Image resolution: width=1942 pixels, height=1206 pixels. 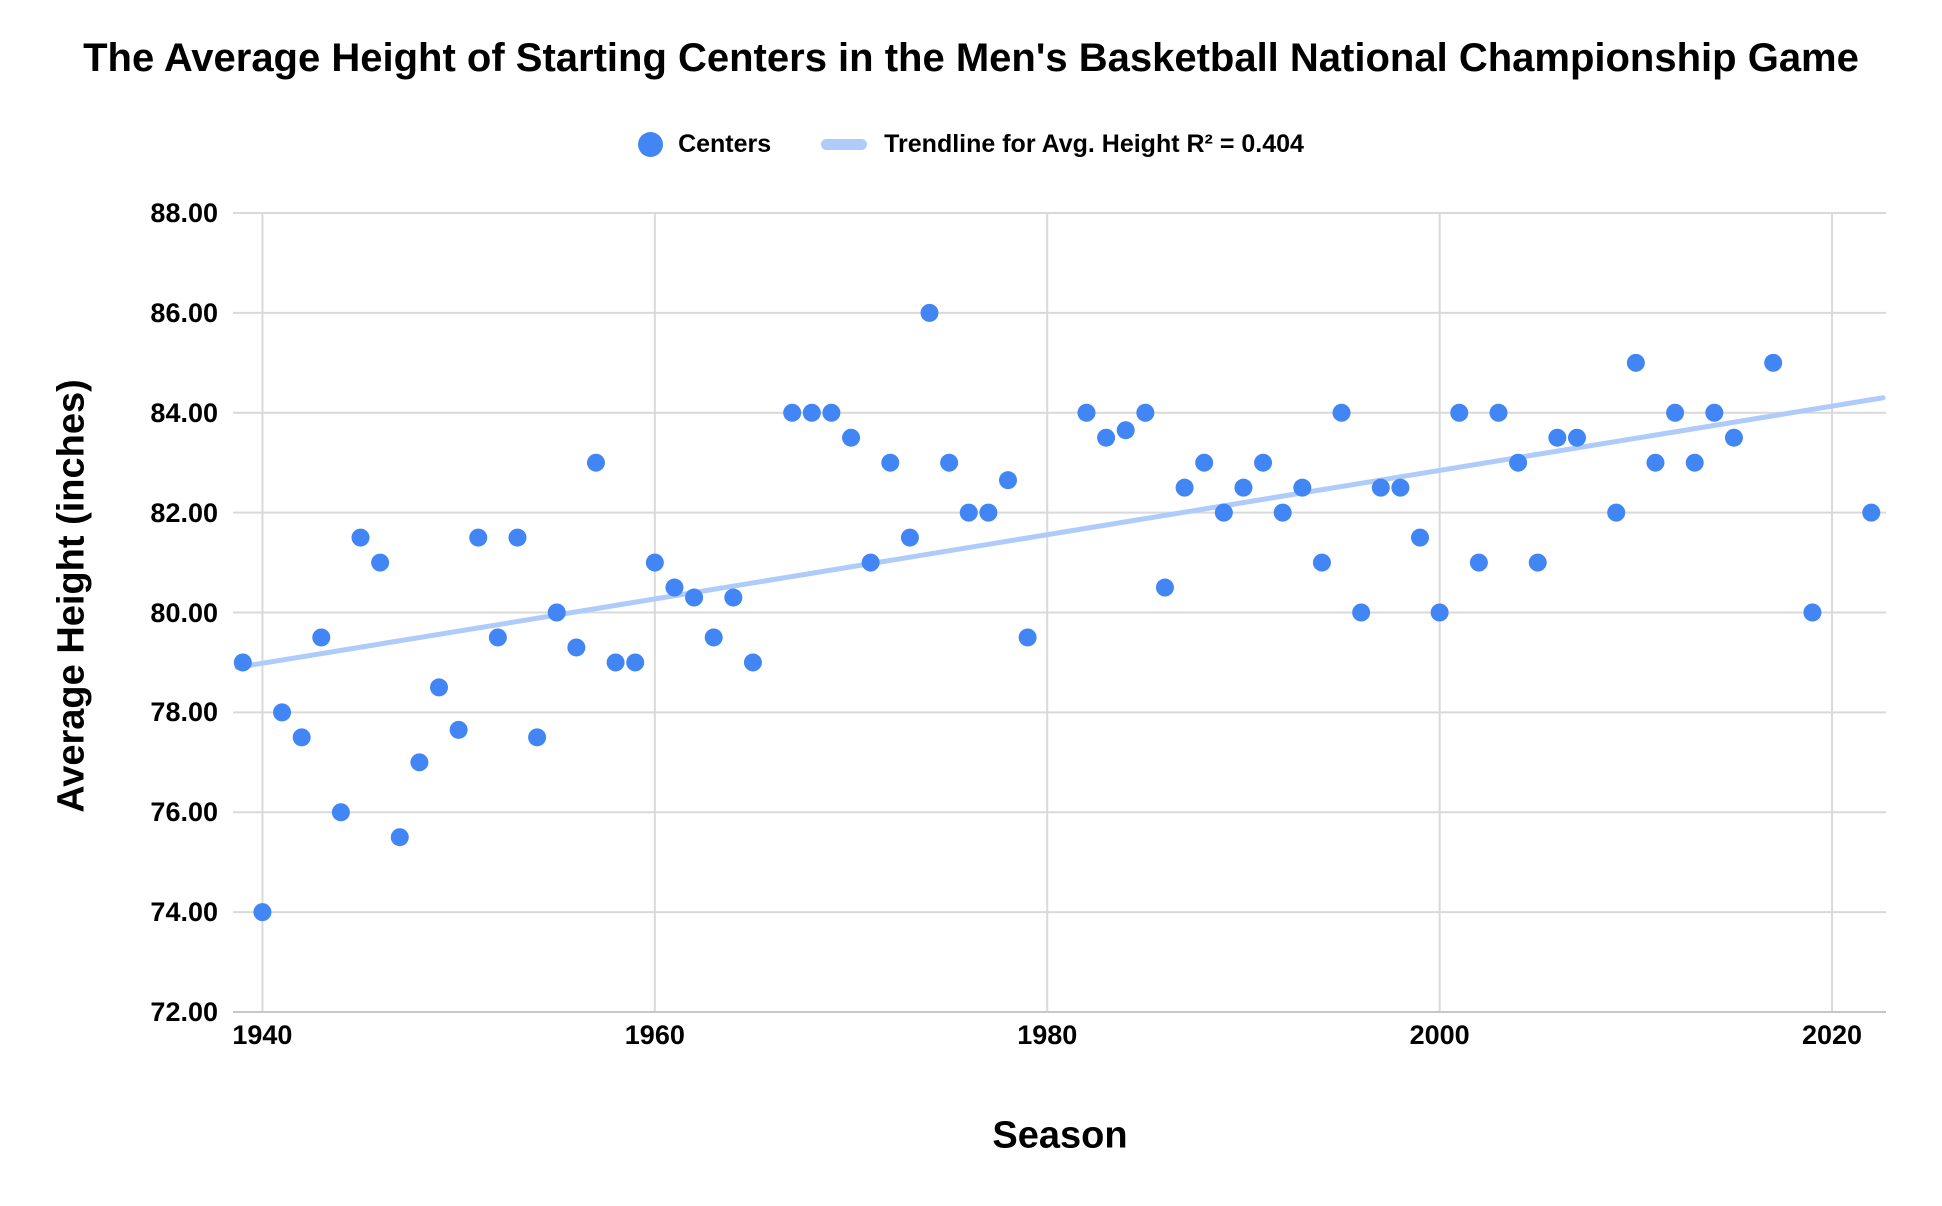 I want to click on data-point-1969, so click(x=831, y=412).